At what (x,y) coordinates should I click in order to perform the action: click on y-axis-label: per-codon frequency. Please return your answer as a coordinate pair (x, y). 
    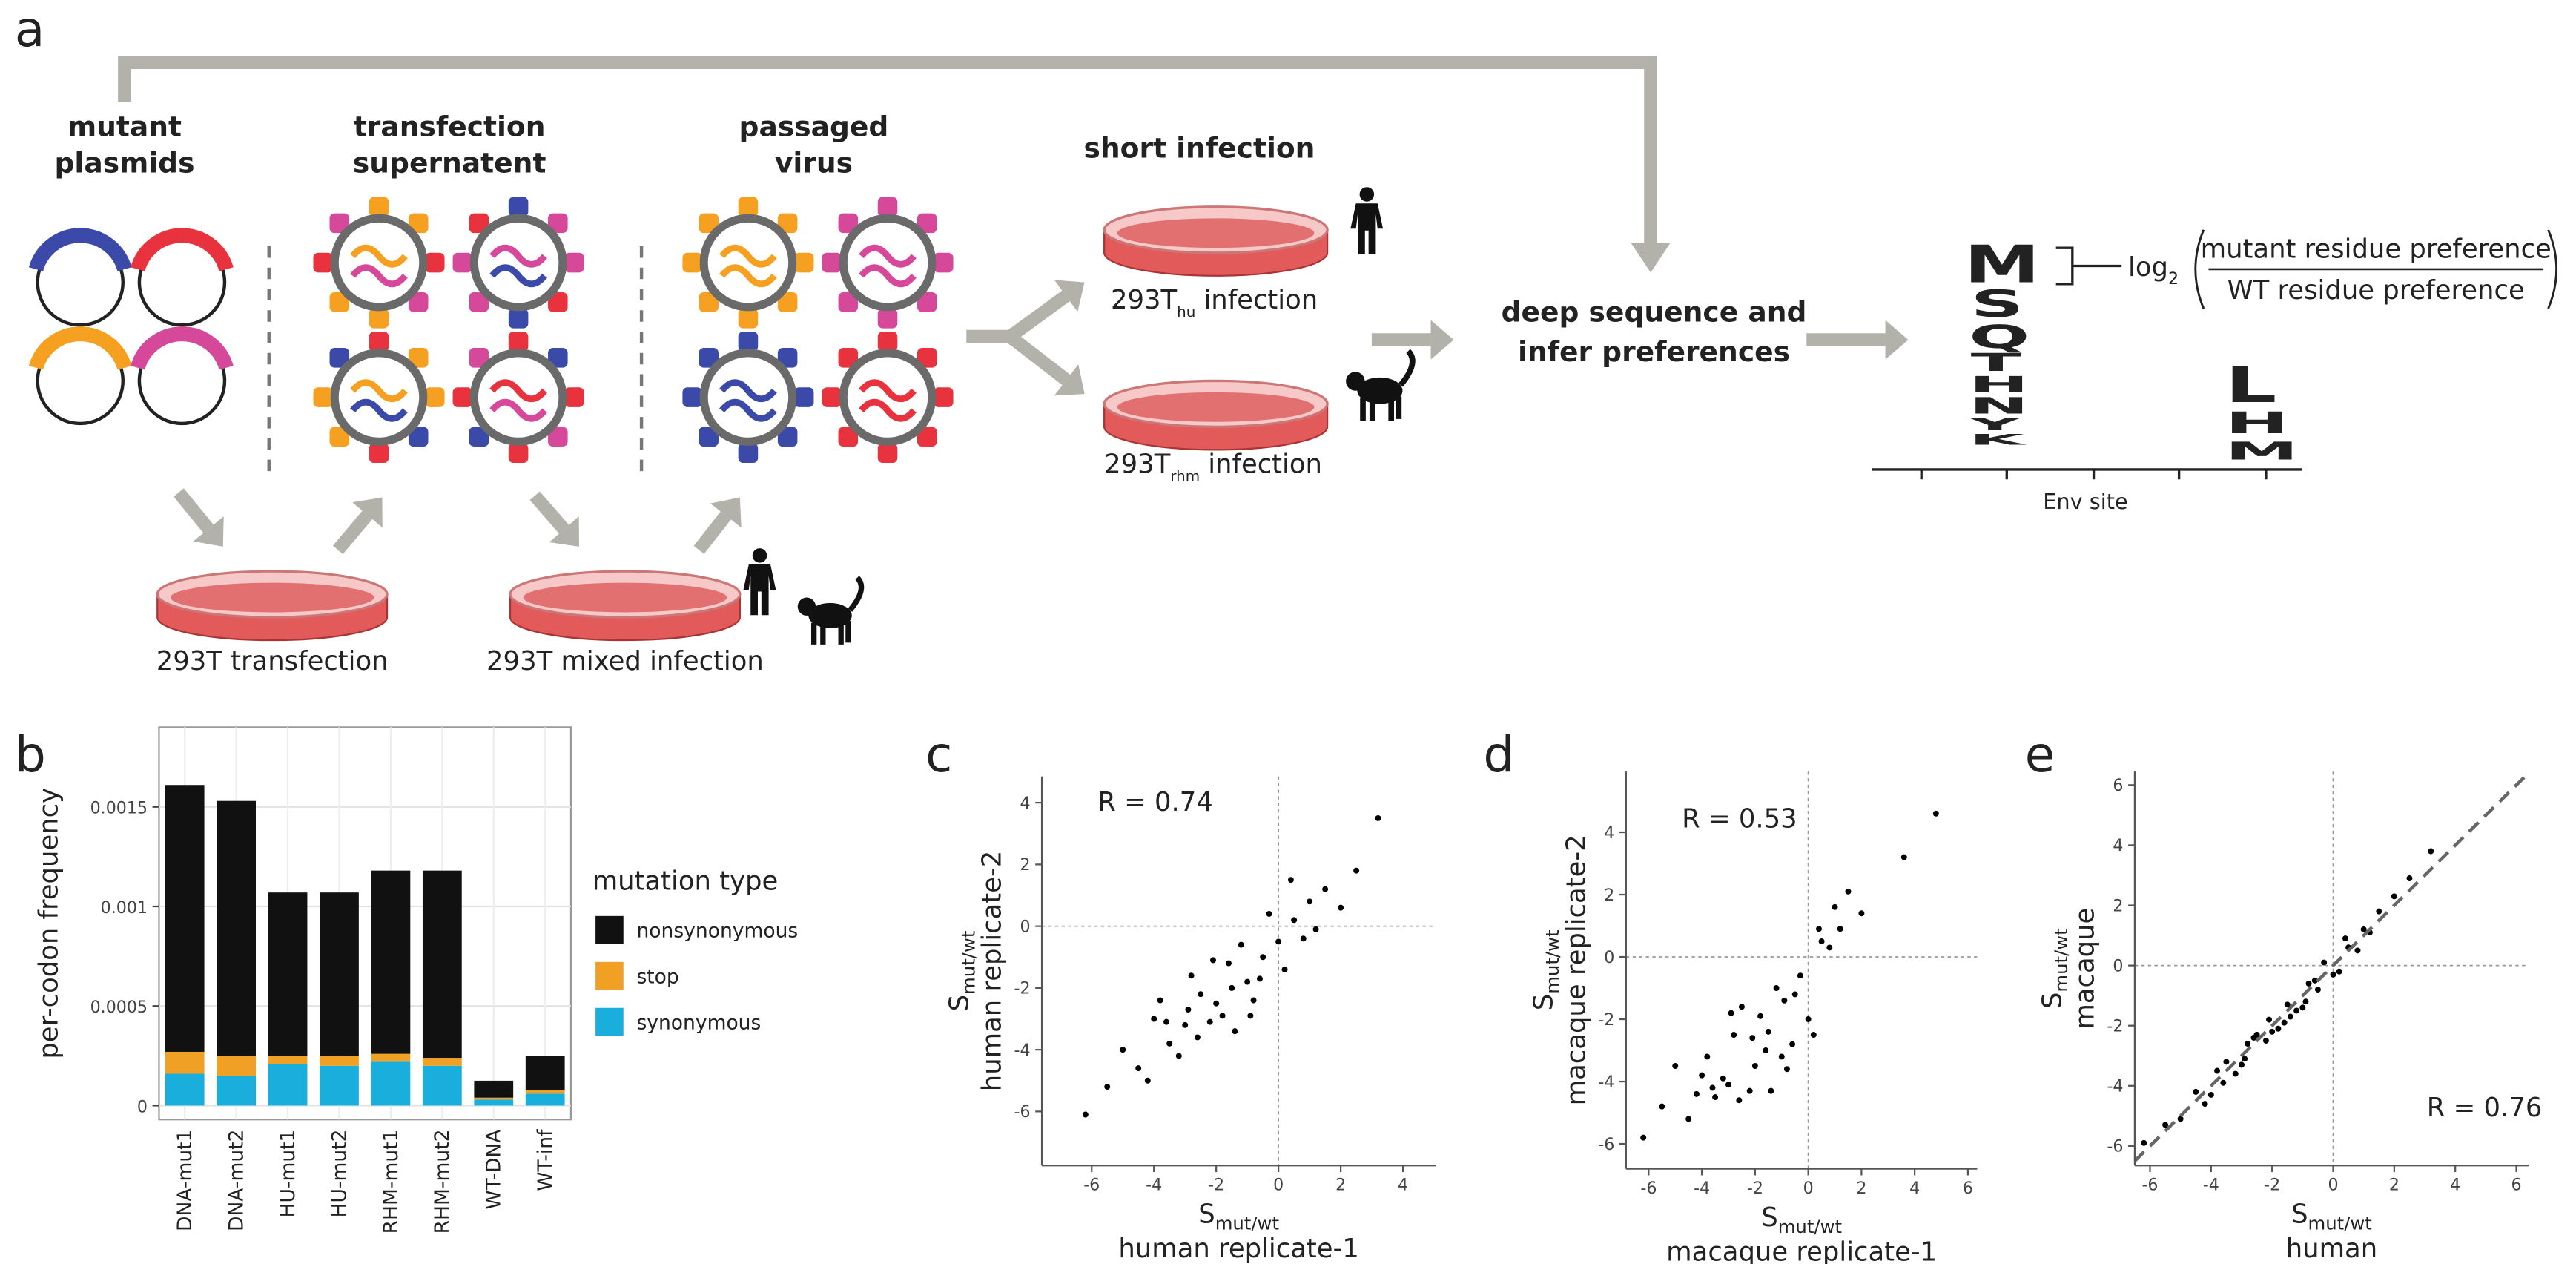
    Looking at the image, I should click on (48, 924).